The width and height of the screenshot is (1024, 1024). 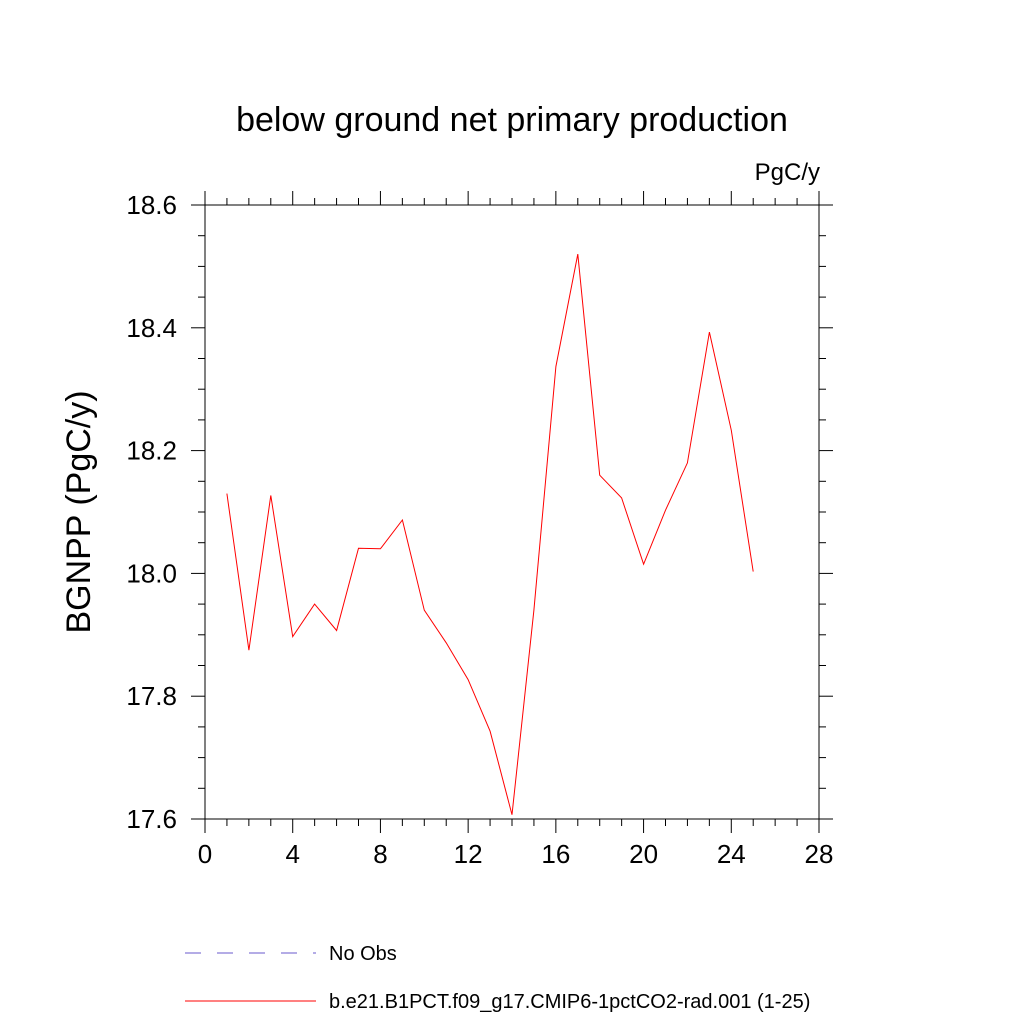 What do you see at coordinates (79, 511) in the screenshot?
I see `y-axis-label: BGNPP (PgC/y)` at bounding box center [79, 511].